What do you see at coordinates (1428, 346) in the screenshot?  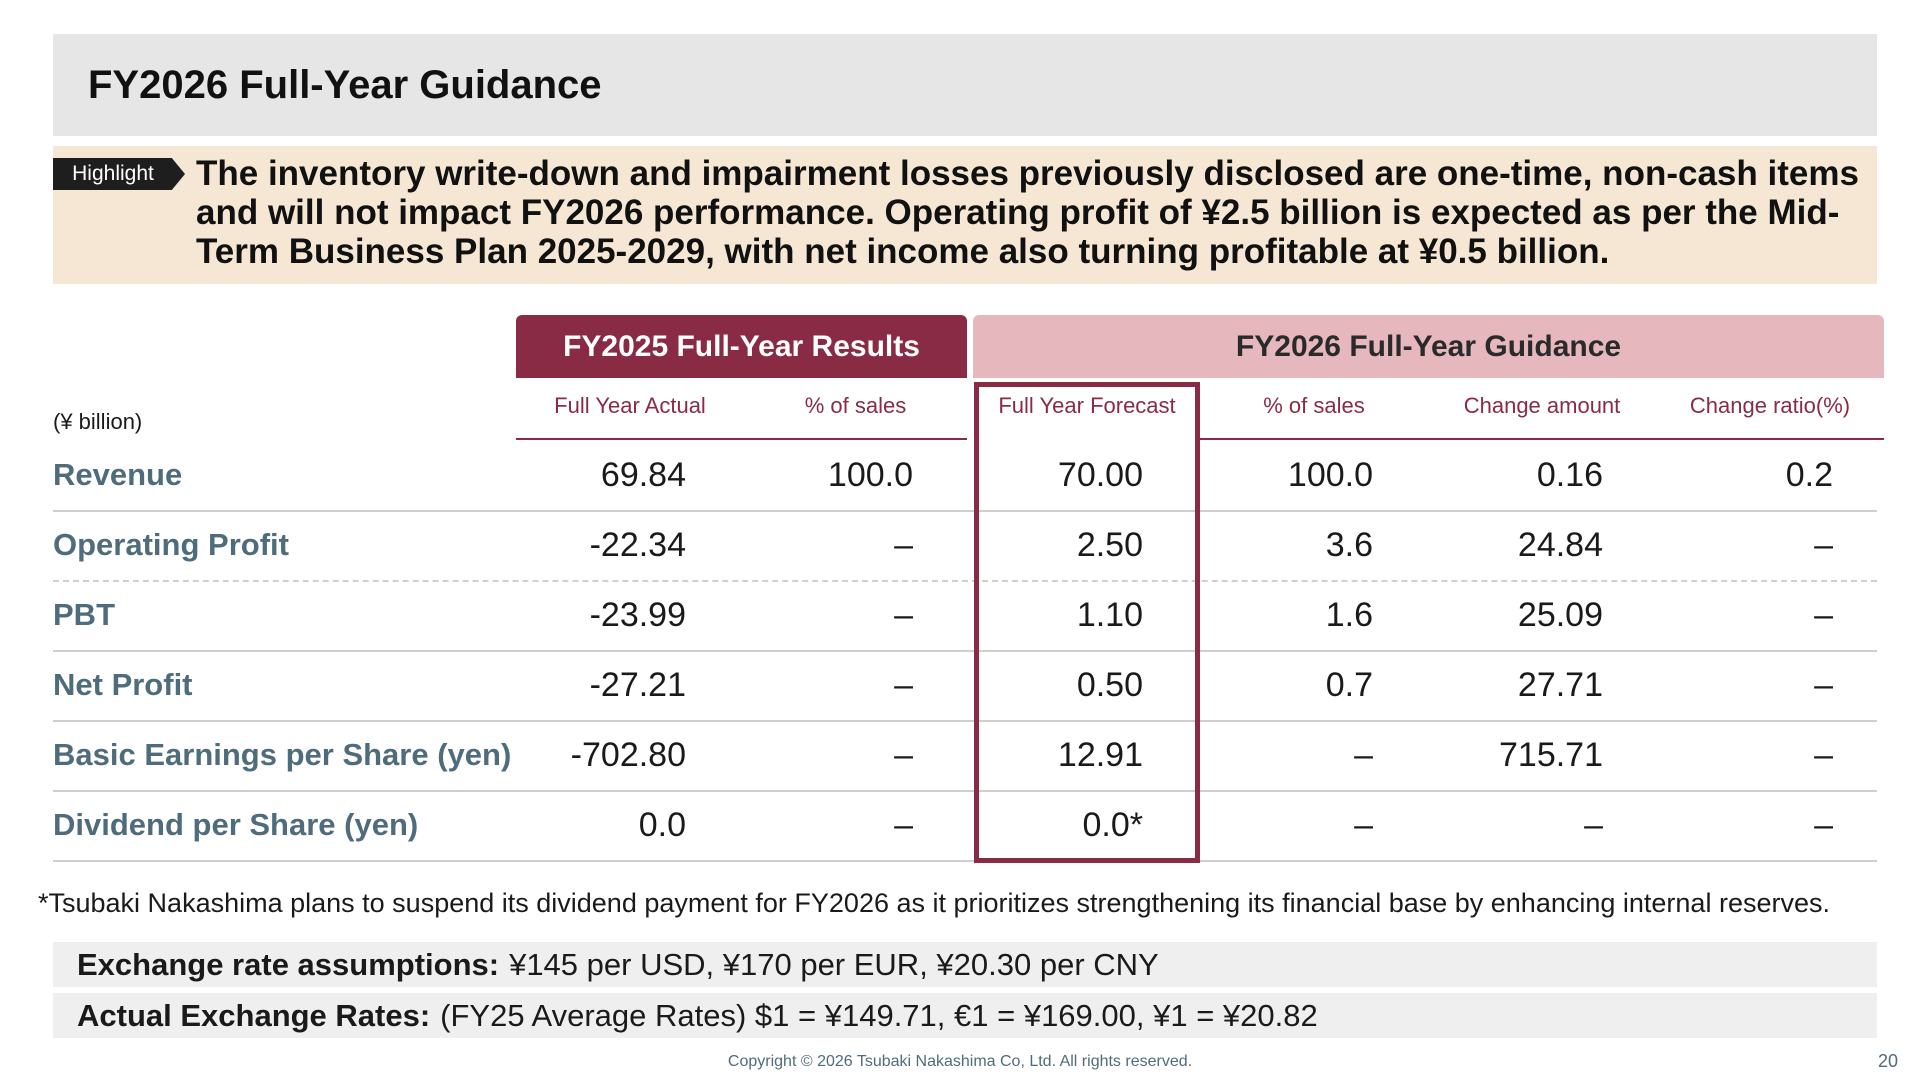 I see `group-header-guidance: FY2026 Full-Year Guidance` at bounding box center [1428, 346].